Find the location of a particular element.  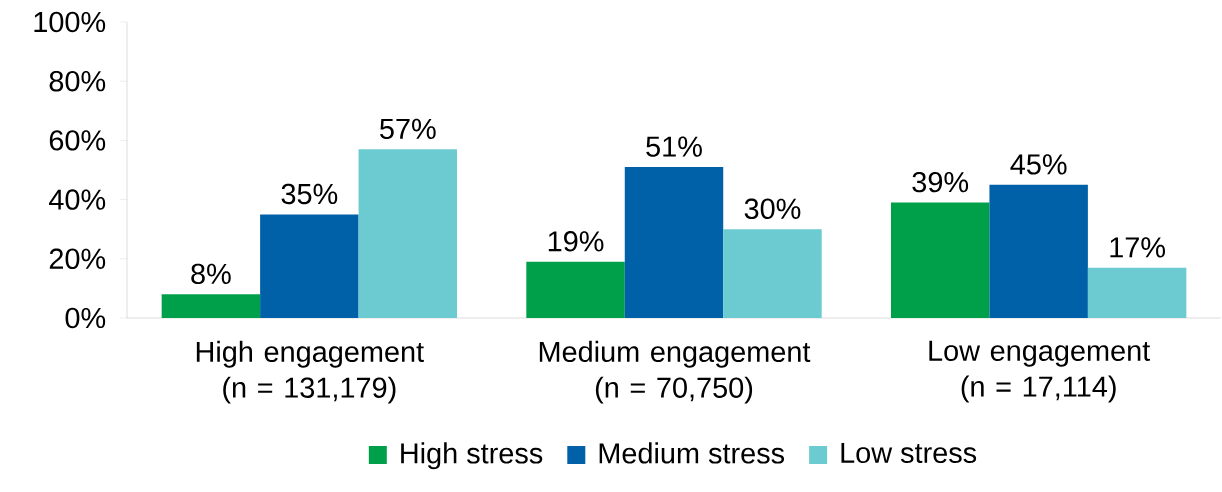

legend-label: Medium stress is located at coordinates (692, 453).